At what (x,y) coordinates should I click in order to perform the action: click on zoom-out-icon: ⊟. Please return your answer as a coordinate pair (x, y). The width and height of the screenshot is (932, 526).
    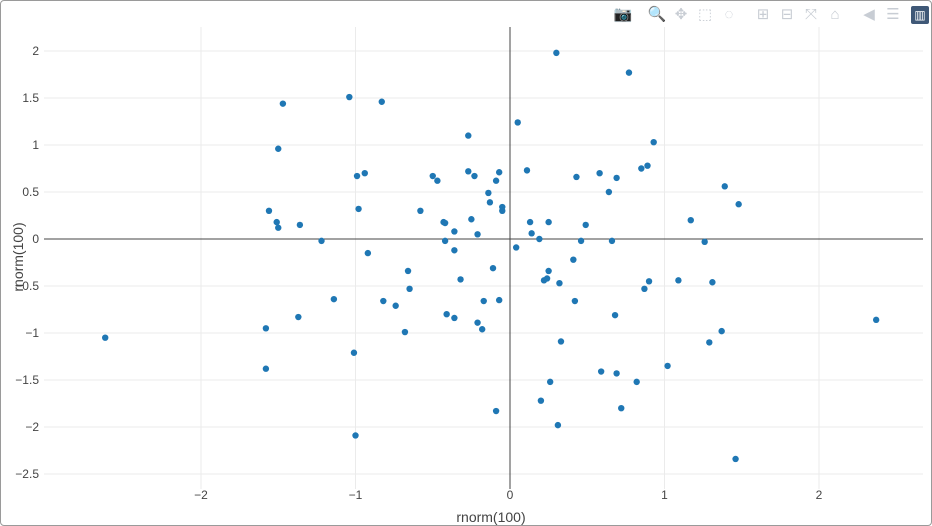
    Looking at the image, I should click on (787, 14).